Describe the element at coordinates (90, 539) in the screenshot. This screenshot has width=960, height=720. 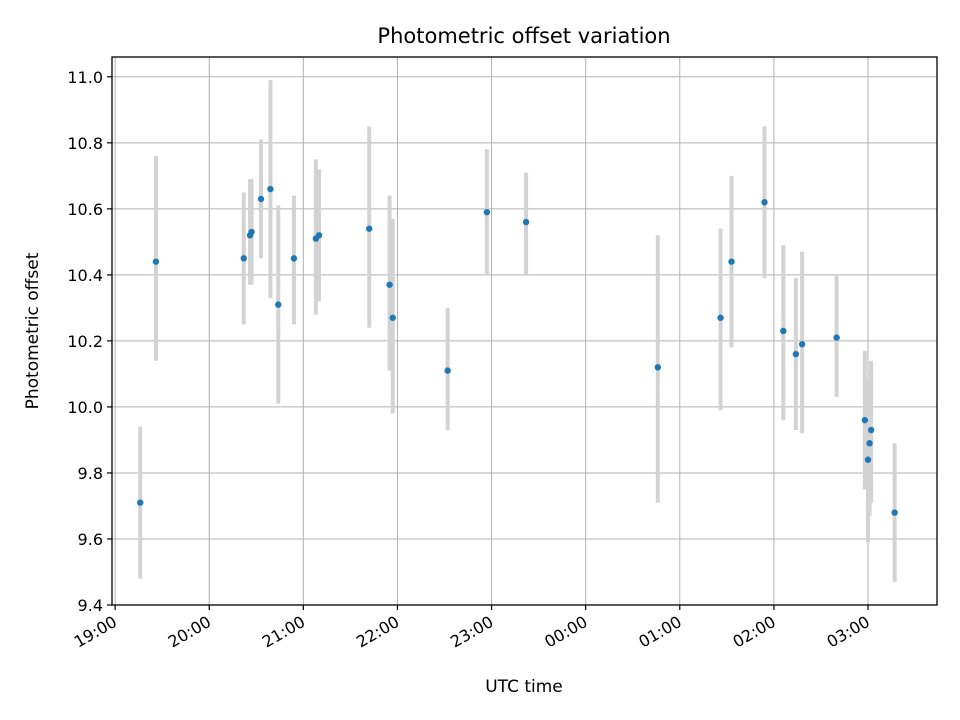
I see `y-tick-label: 9.6` at that location.